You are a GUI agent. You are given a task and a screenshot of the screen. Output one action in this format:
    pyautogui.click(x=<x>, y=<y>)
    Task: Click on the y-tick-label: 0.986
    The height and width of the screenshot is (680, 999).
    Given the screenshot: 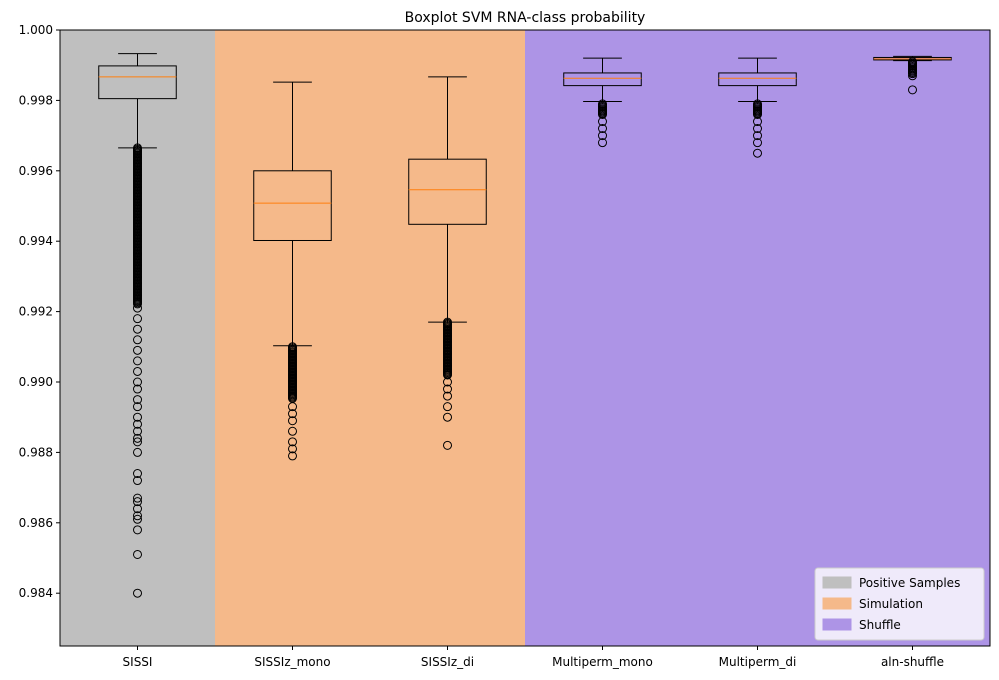 What is the action you would take?
    pyautogui.click(x=36, y=523)
    